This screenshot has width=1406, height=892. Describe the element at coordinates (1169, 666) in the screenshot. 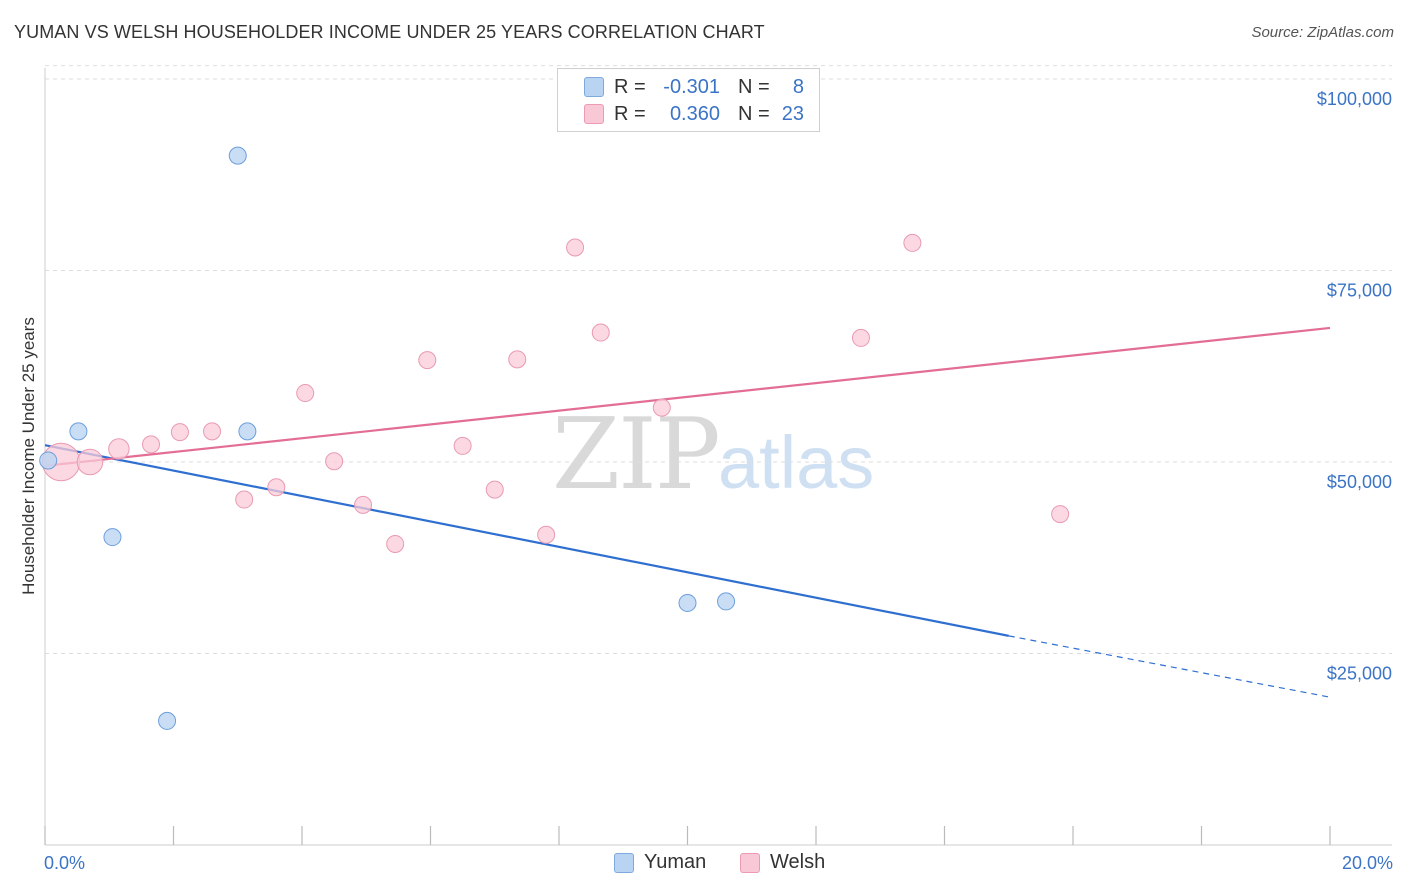

I see `yuman-trend-extension` at that location.